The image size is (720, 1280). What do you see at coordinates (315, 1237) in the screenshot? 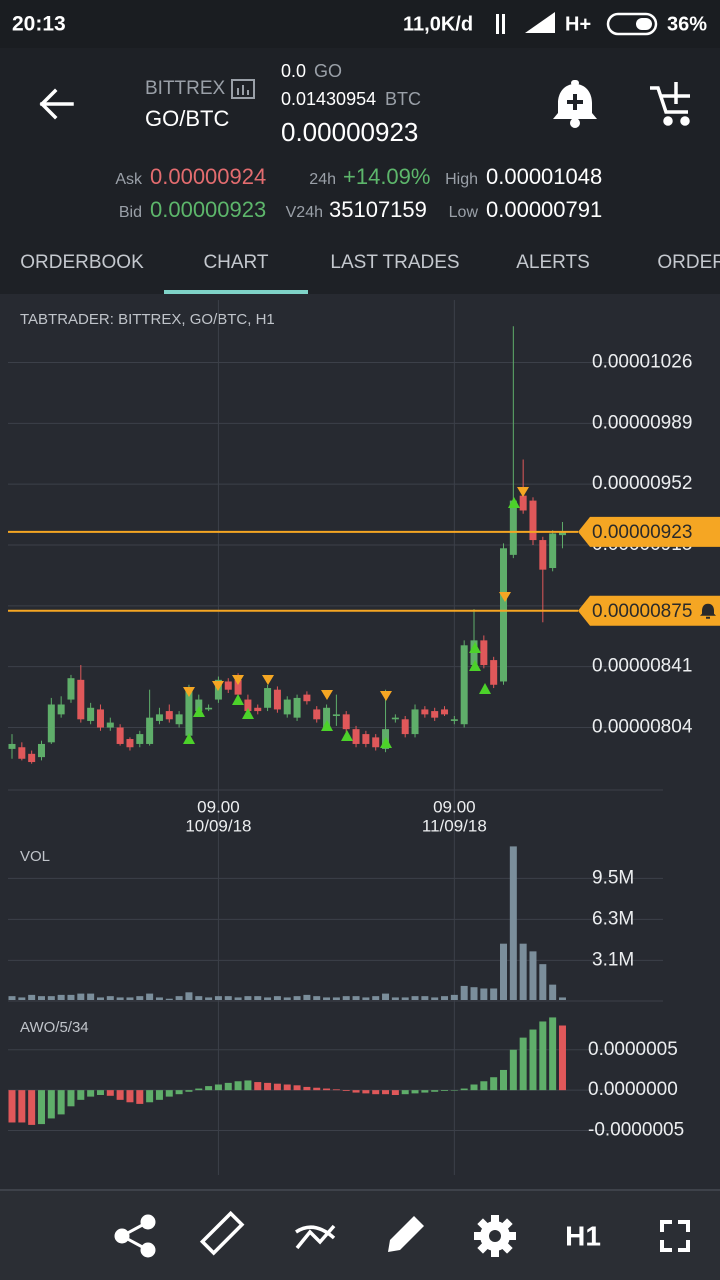
I see `indicators-button` at bounding box center [315, 1237].